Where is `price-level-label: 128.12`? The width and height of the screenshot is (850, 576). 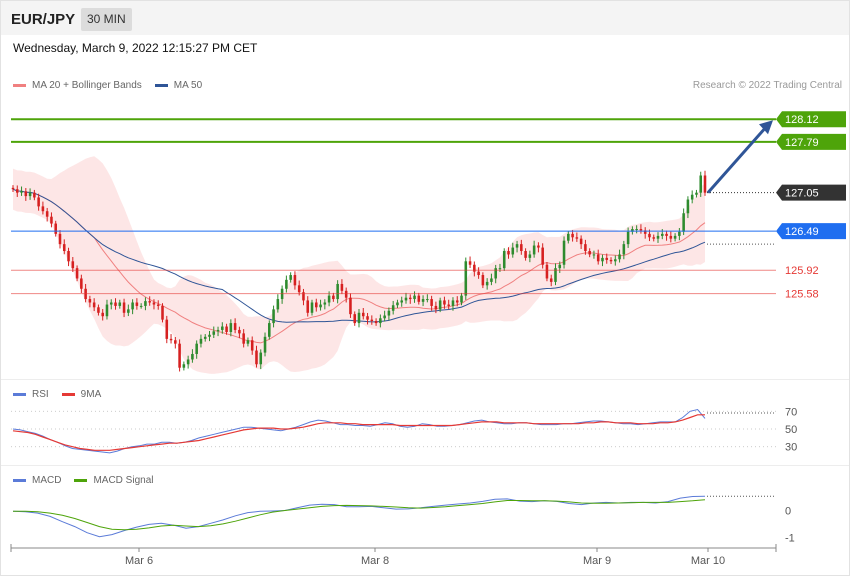
price-level-label: 128.12 is located at coordinates (802, 120).